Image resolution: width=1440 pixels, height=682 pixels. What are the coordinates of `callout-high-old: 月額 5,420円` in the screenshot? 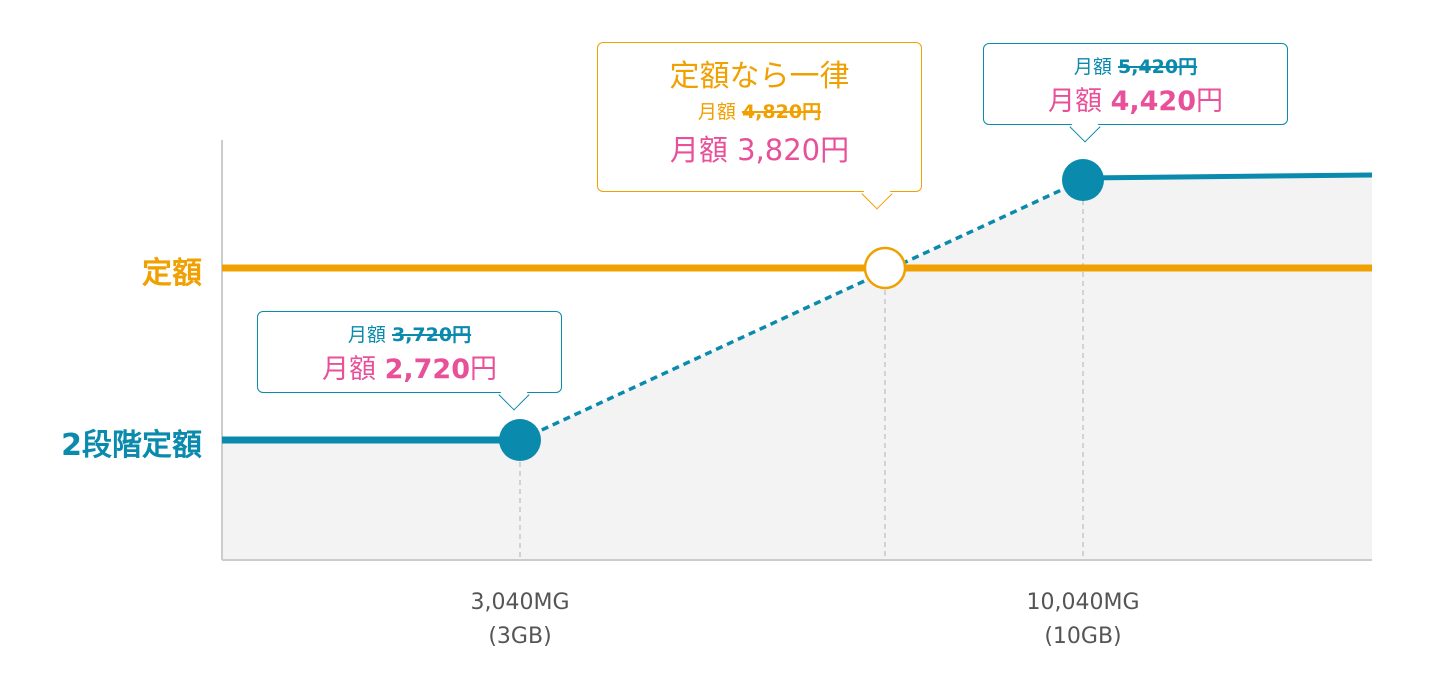 It's located at (1135, 65).